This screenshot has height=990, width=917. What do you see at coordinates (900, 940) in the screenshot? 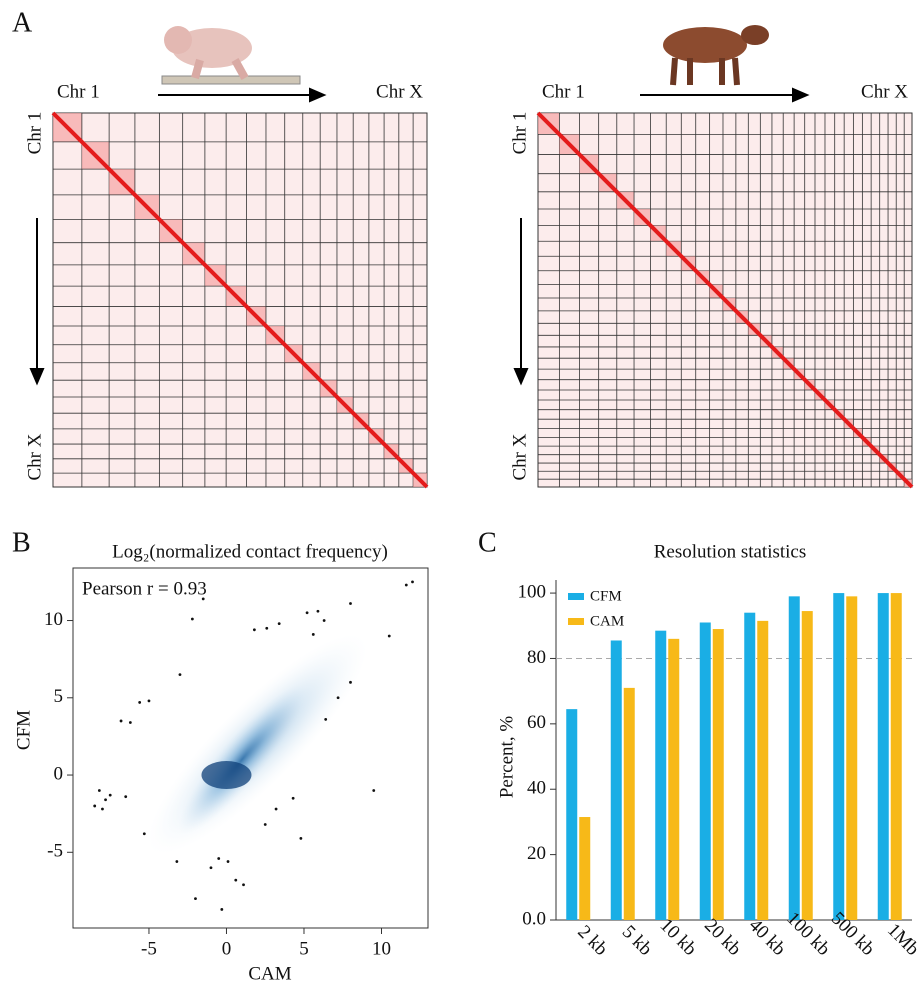
I see `x-tick-label: 1Mb` at bounding box center [900, 940].